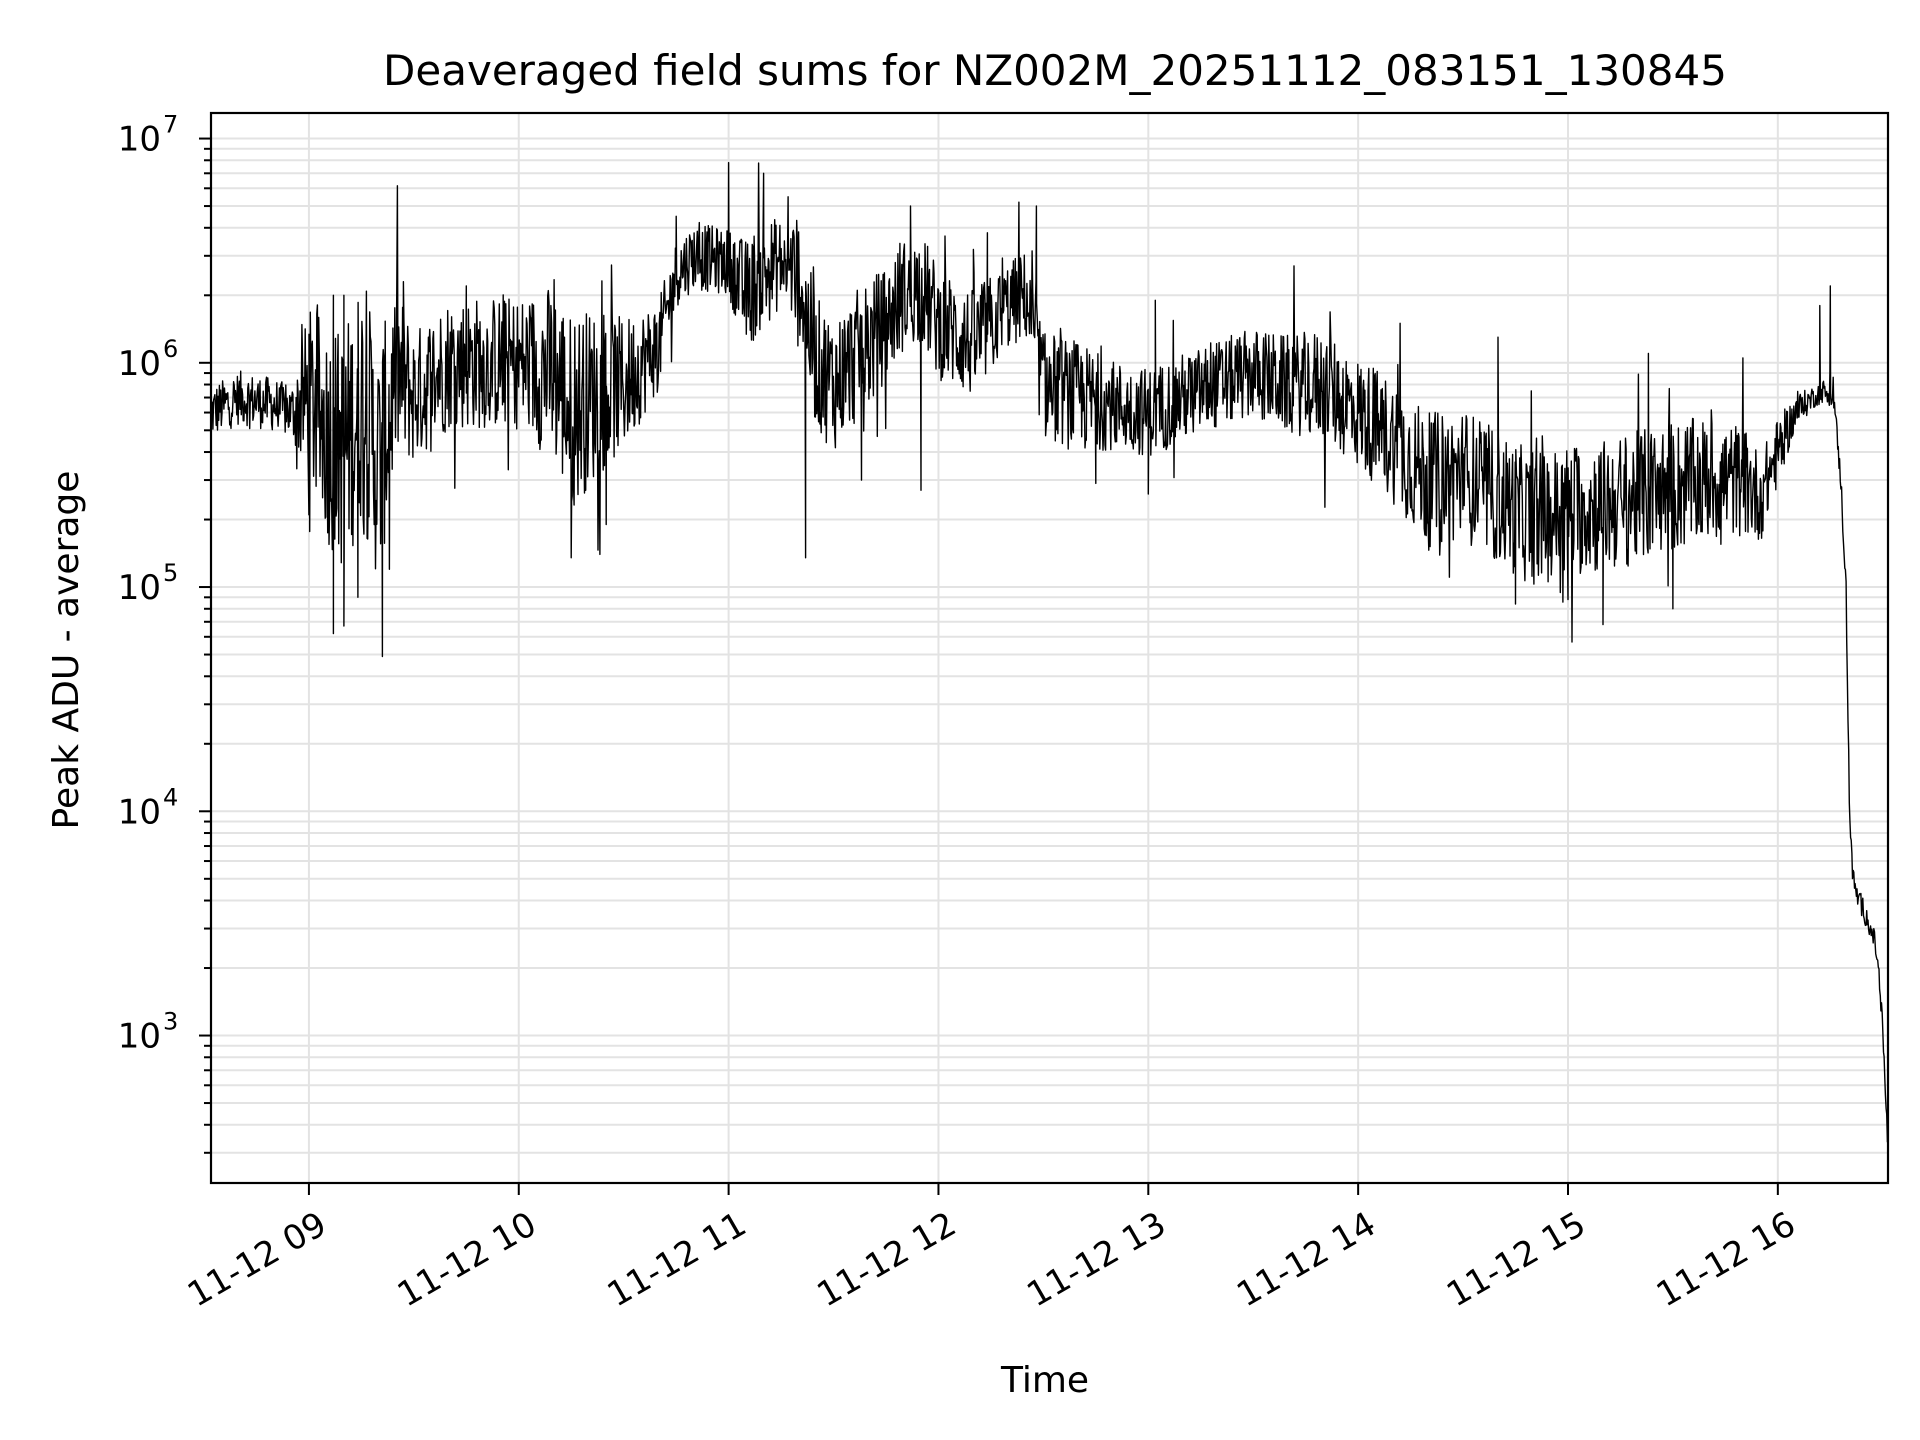 Image resolution: width=1920 pixels, height=1440 pixels. Describe the element at coordinates (1044, 1380) in the screenshot. I see `x-axis-label: Time` at that location.